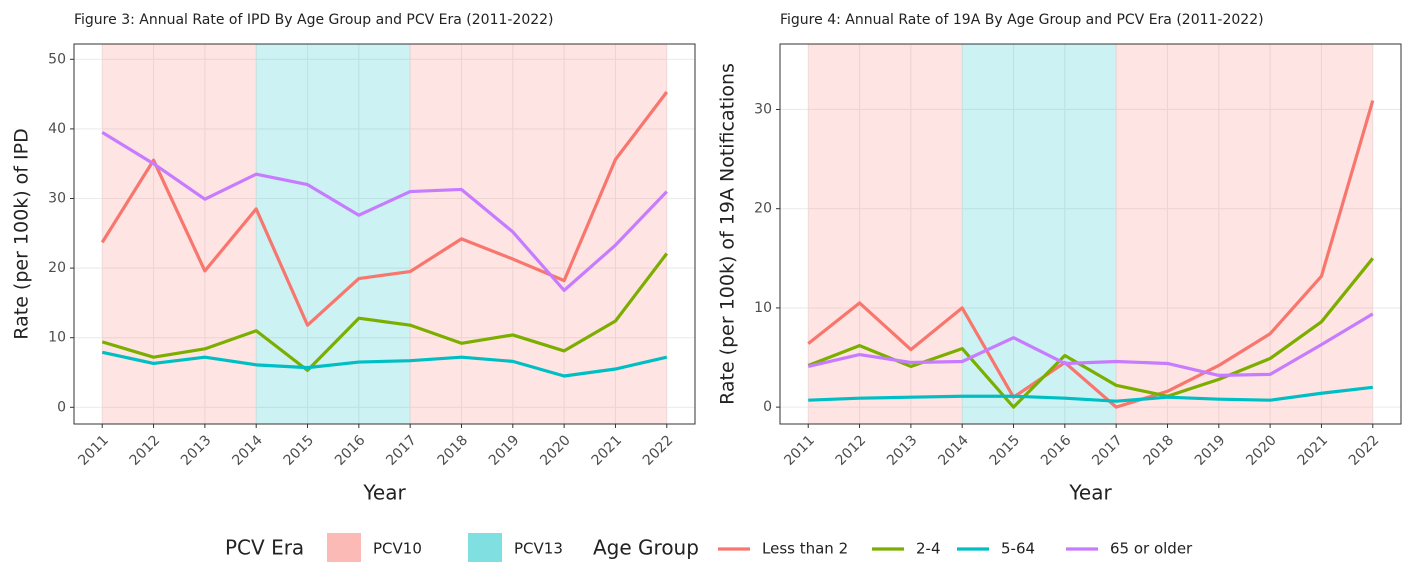 This screenshot has height=562, width=1406. What do you see at coordinates (1018, 549) in the screenshot?
I see `legend-label: 5-64` at bounding box center [1018, 549].